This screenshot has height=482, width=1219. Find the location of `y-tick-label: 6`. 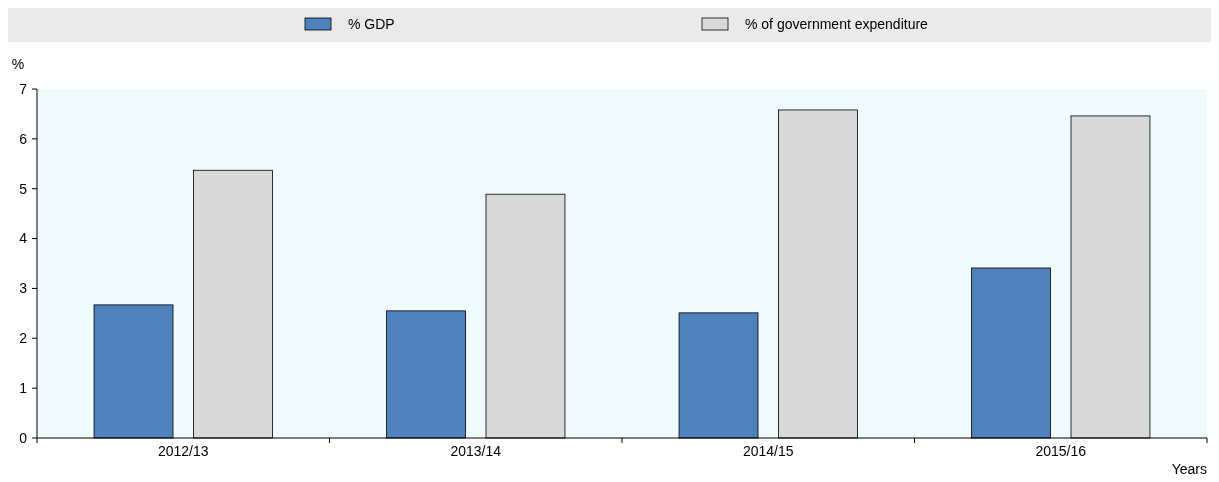

y-tick-label: 6 is located at coordinates (23, 138).